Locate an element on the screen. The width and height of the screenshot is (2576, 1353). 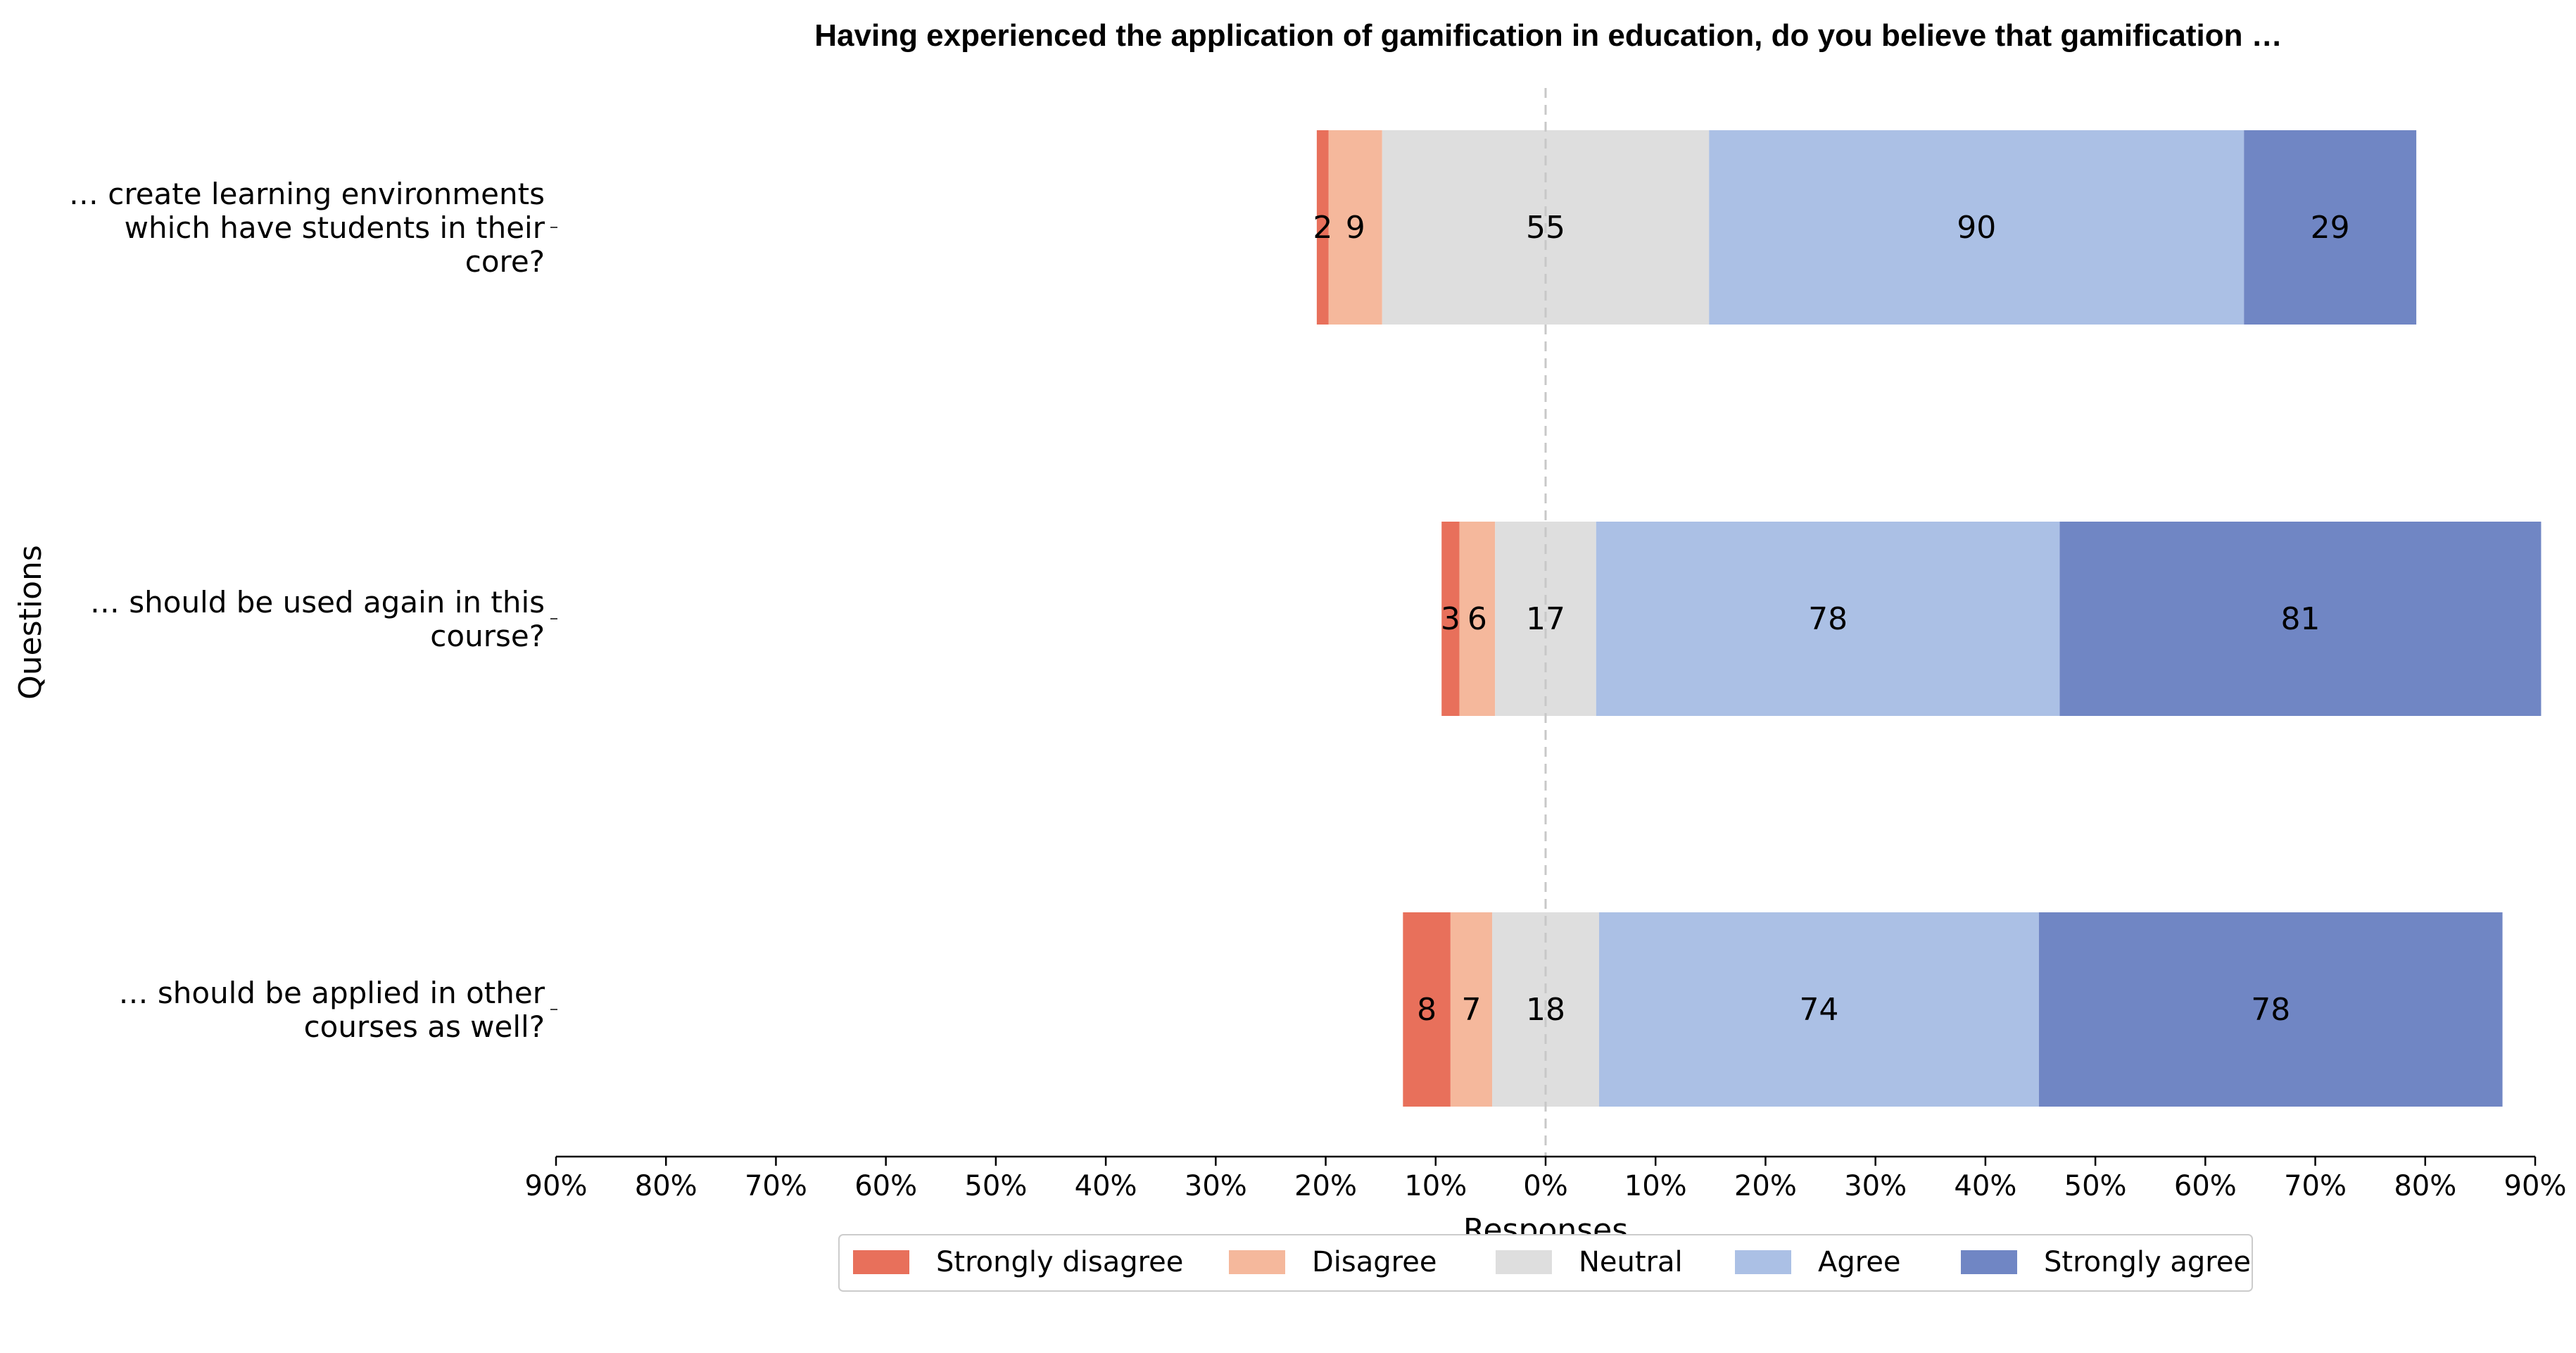
segment-label: 9 is located at coordinates (1355, 228).